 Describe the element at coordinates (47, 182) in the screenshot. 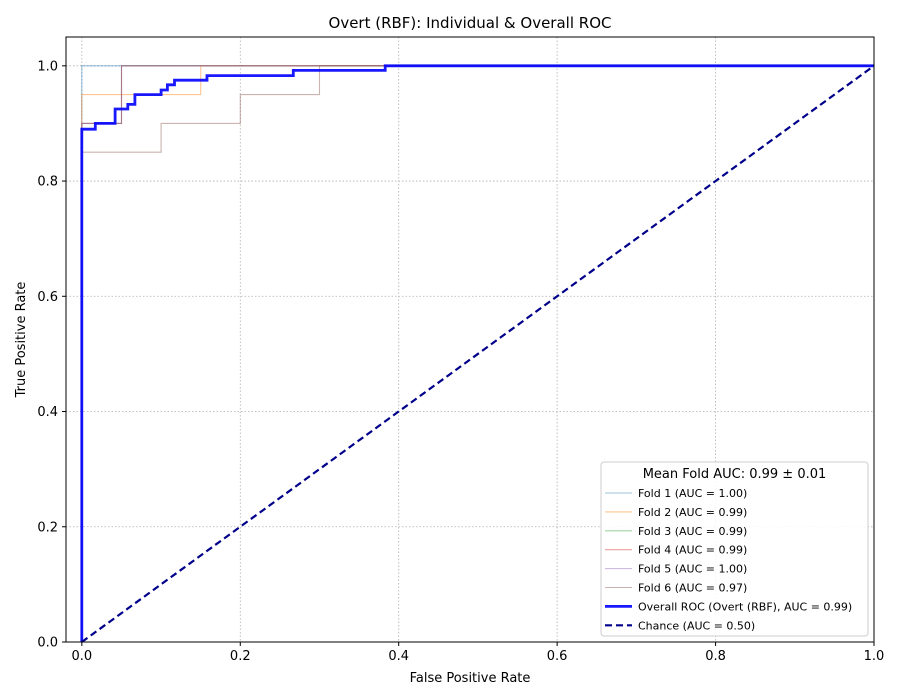

I see `y-tick-label: 0.8` at that location.